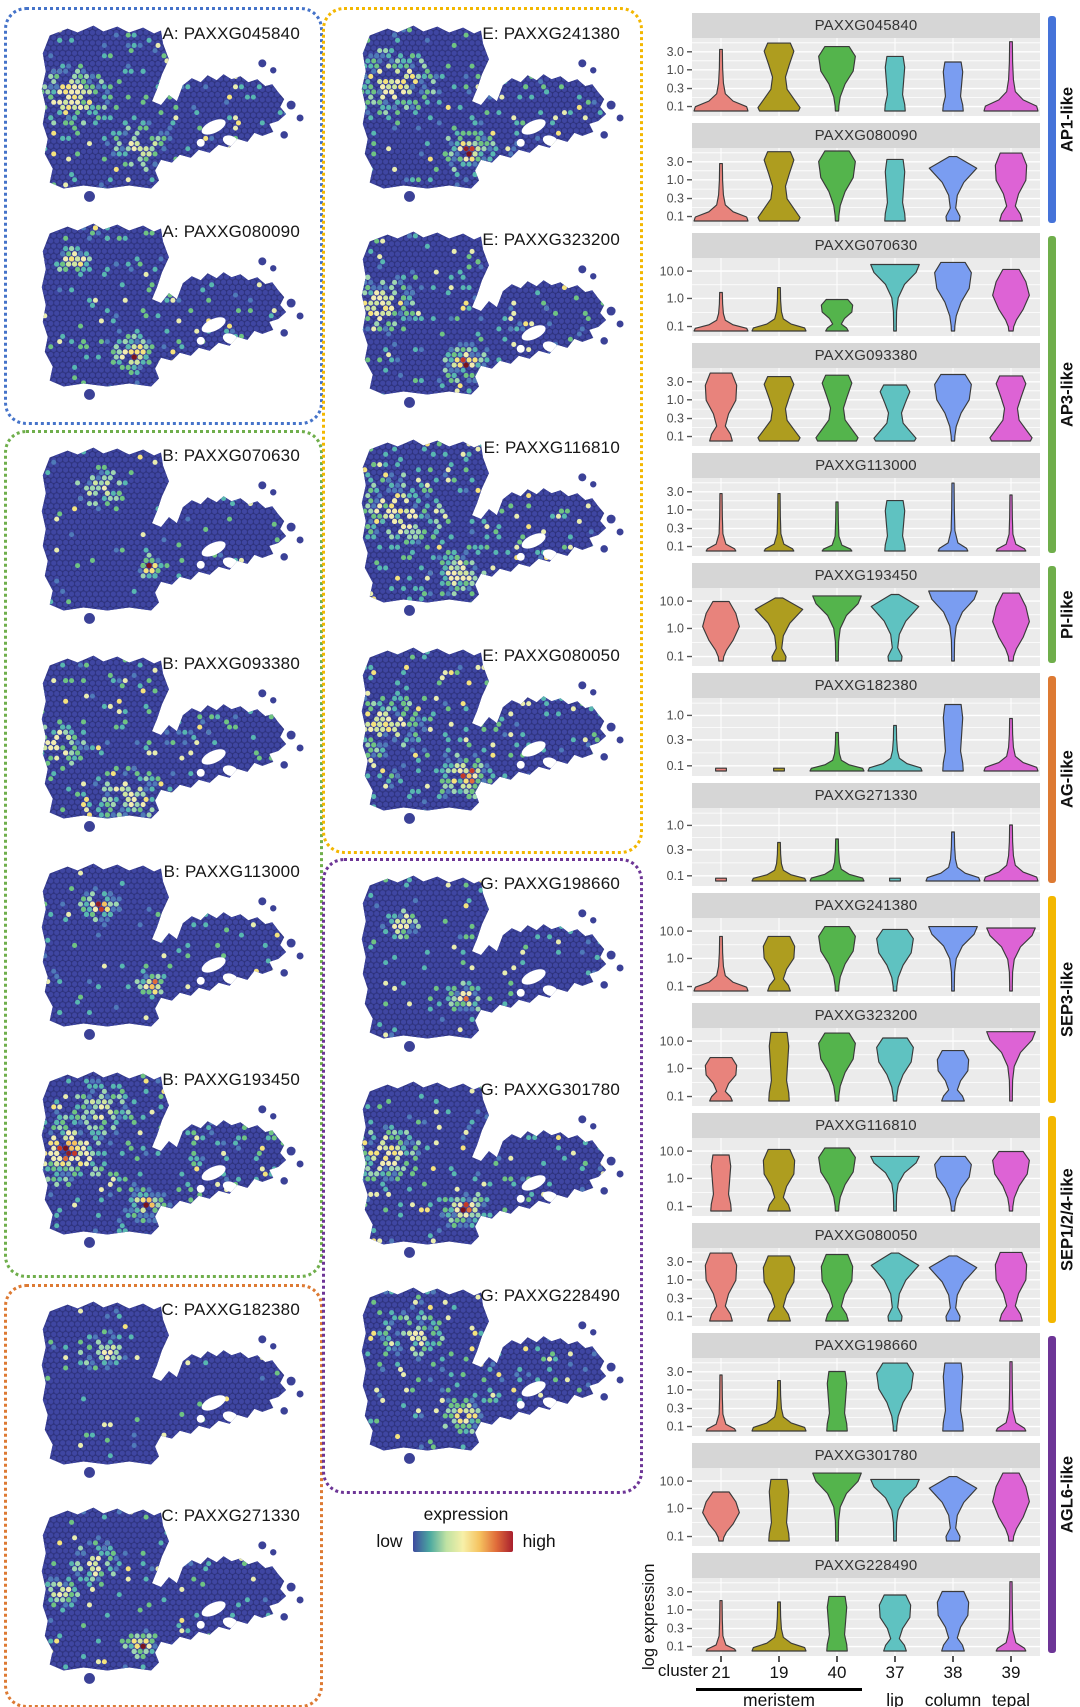 This screenshot has width=1080, height=1707. I want to click on cluster-label: 40, so click(837, 1672).